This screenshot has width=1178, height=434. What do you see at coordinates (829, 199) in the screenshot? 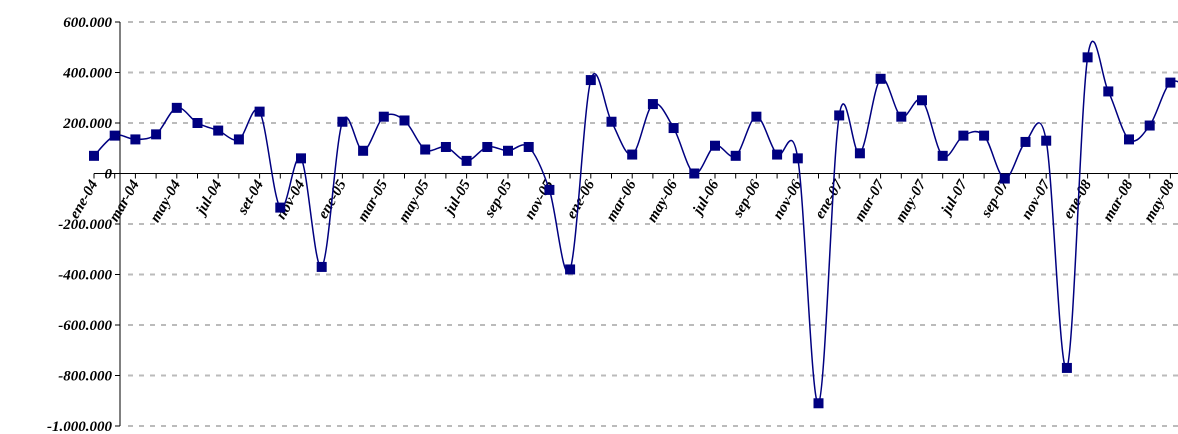
I see `x-tick-label: ene-07` at bounding box center [829, 199].